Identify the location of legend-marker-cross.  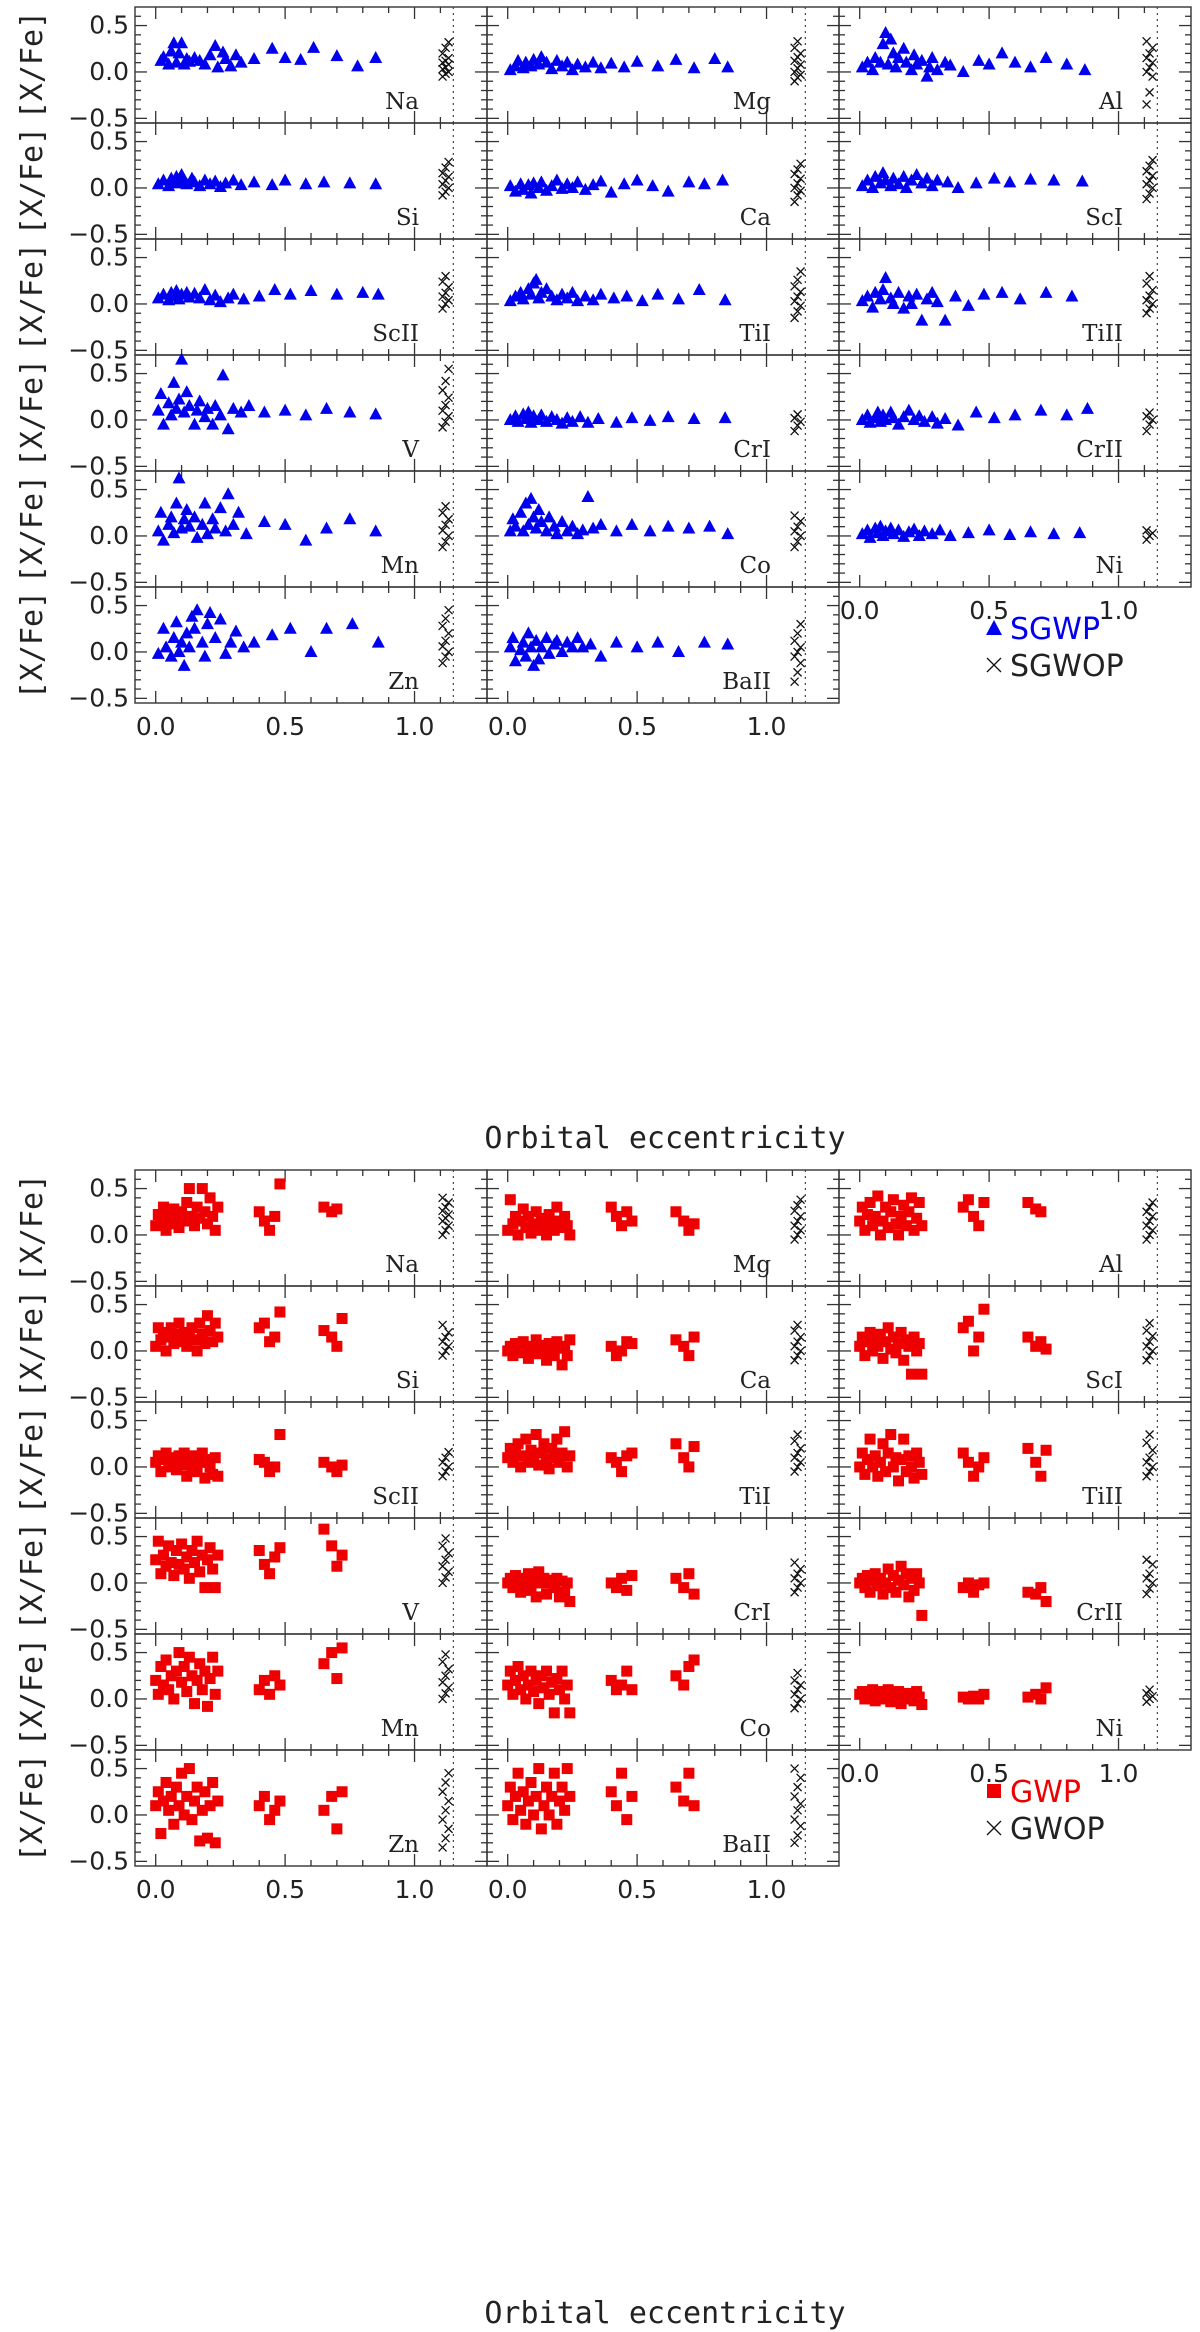
(994, 665).